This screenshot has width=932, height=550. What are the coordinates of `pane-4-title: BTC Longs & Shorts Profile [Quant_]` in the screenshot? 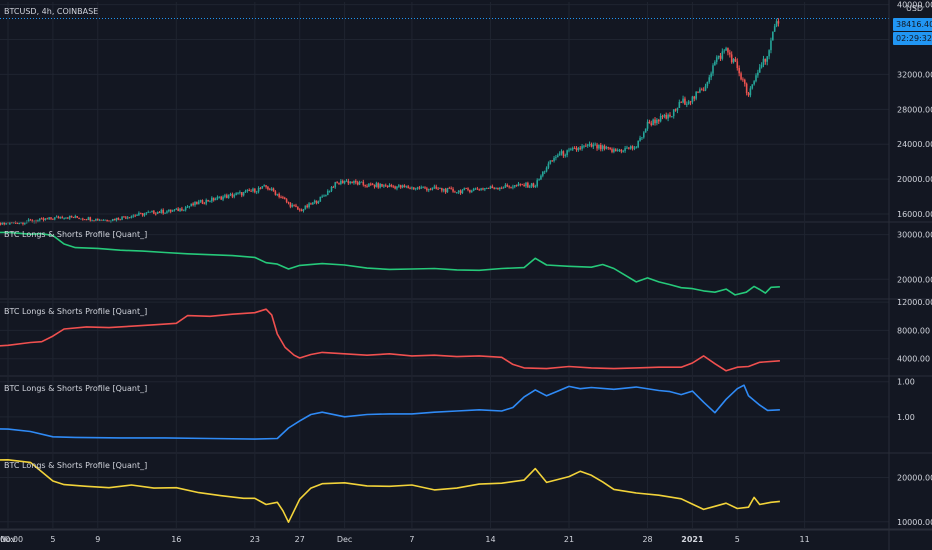 It's located at (76, 465).